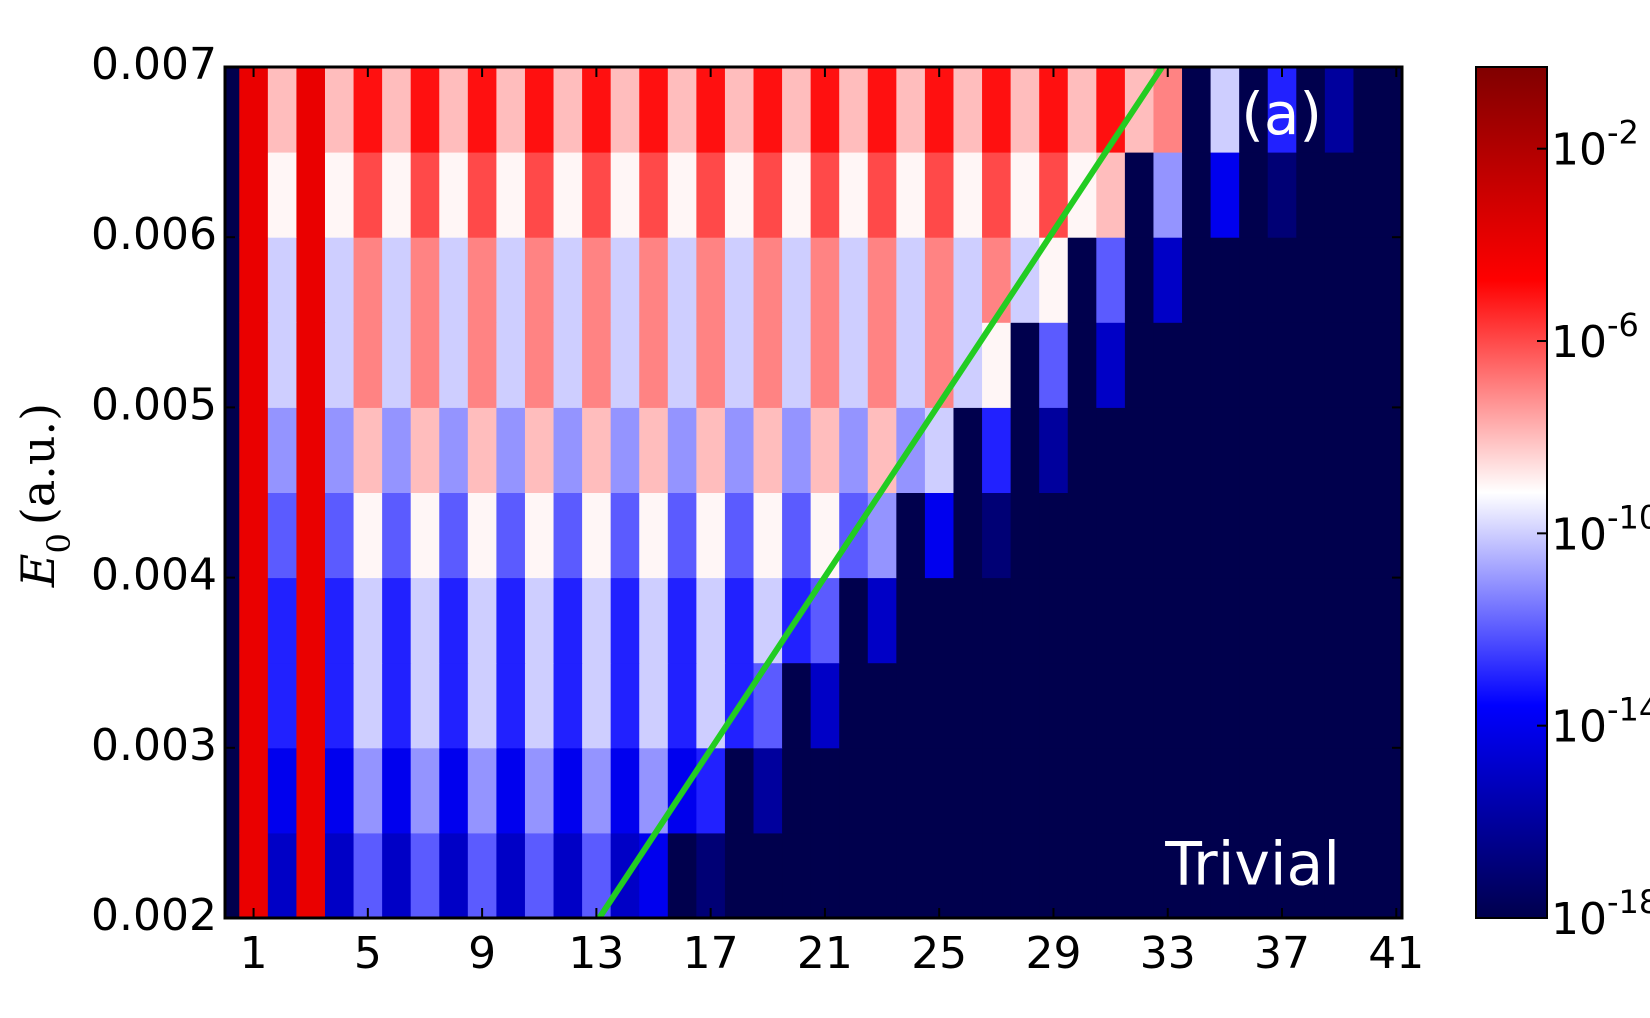  What do you see at coordinates (596, 953) in the screenshot?
I see `x-tick-label: 13` at bounding box center [596, 953].